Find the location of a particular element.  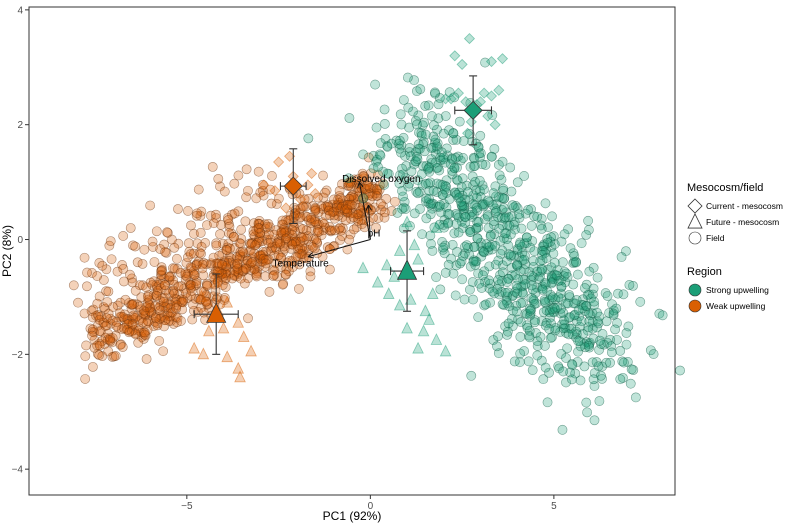

legend-key-diamond is located at coordinates (695, 206).